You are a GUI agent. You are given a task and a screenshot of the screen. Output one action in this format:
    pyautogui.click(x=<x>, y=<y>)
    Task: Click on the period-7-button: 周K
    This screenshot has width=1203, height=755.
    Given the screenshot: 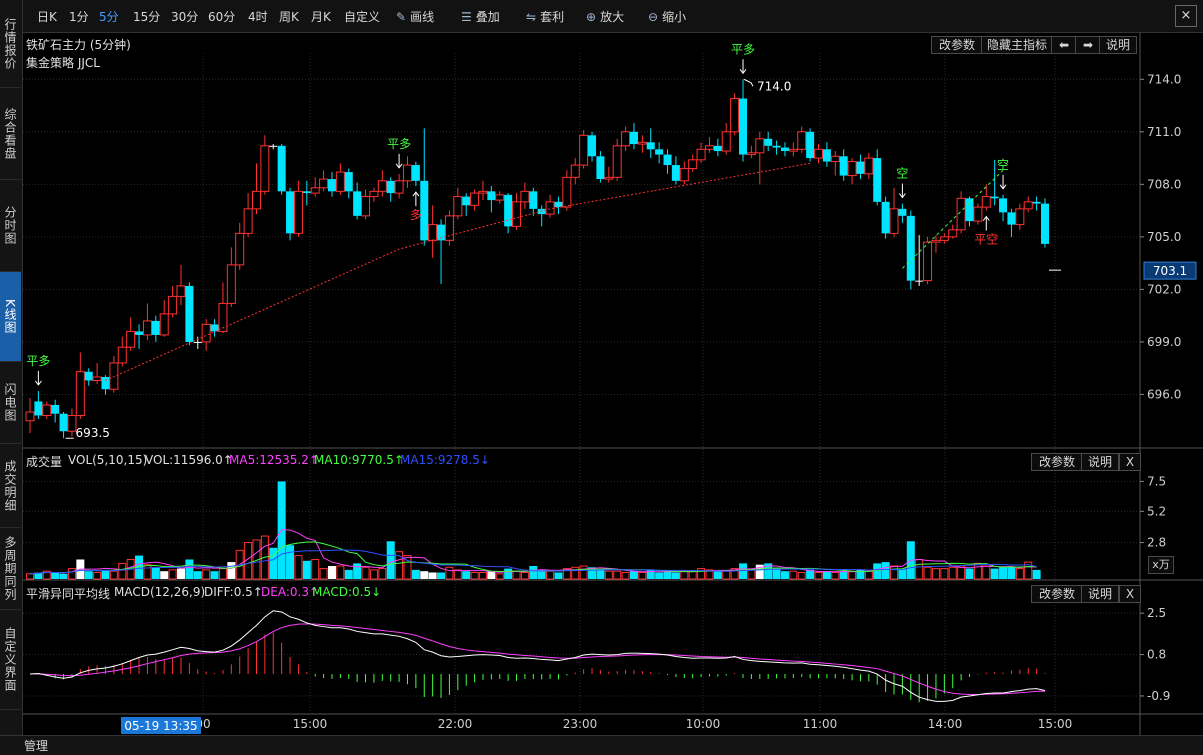 What is the action you would take?
    pyautogui.click(x=289, y=17)
    